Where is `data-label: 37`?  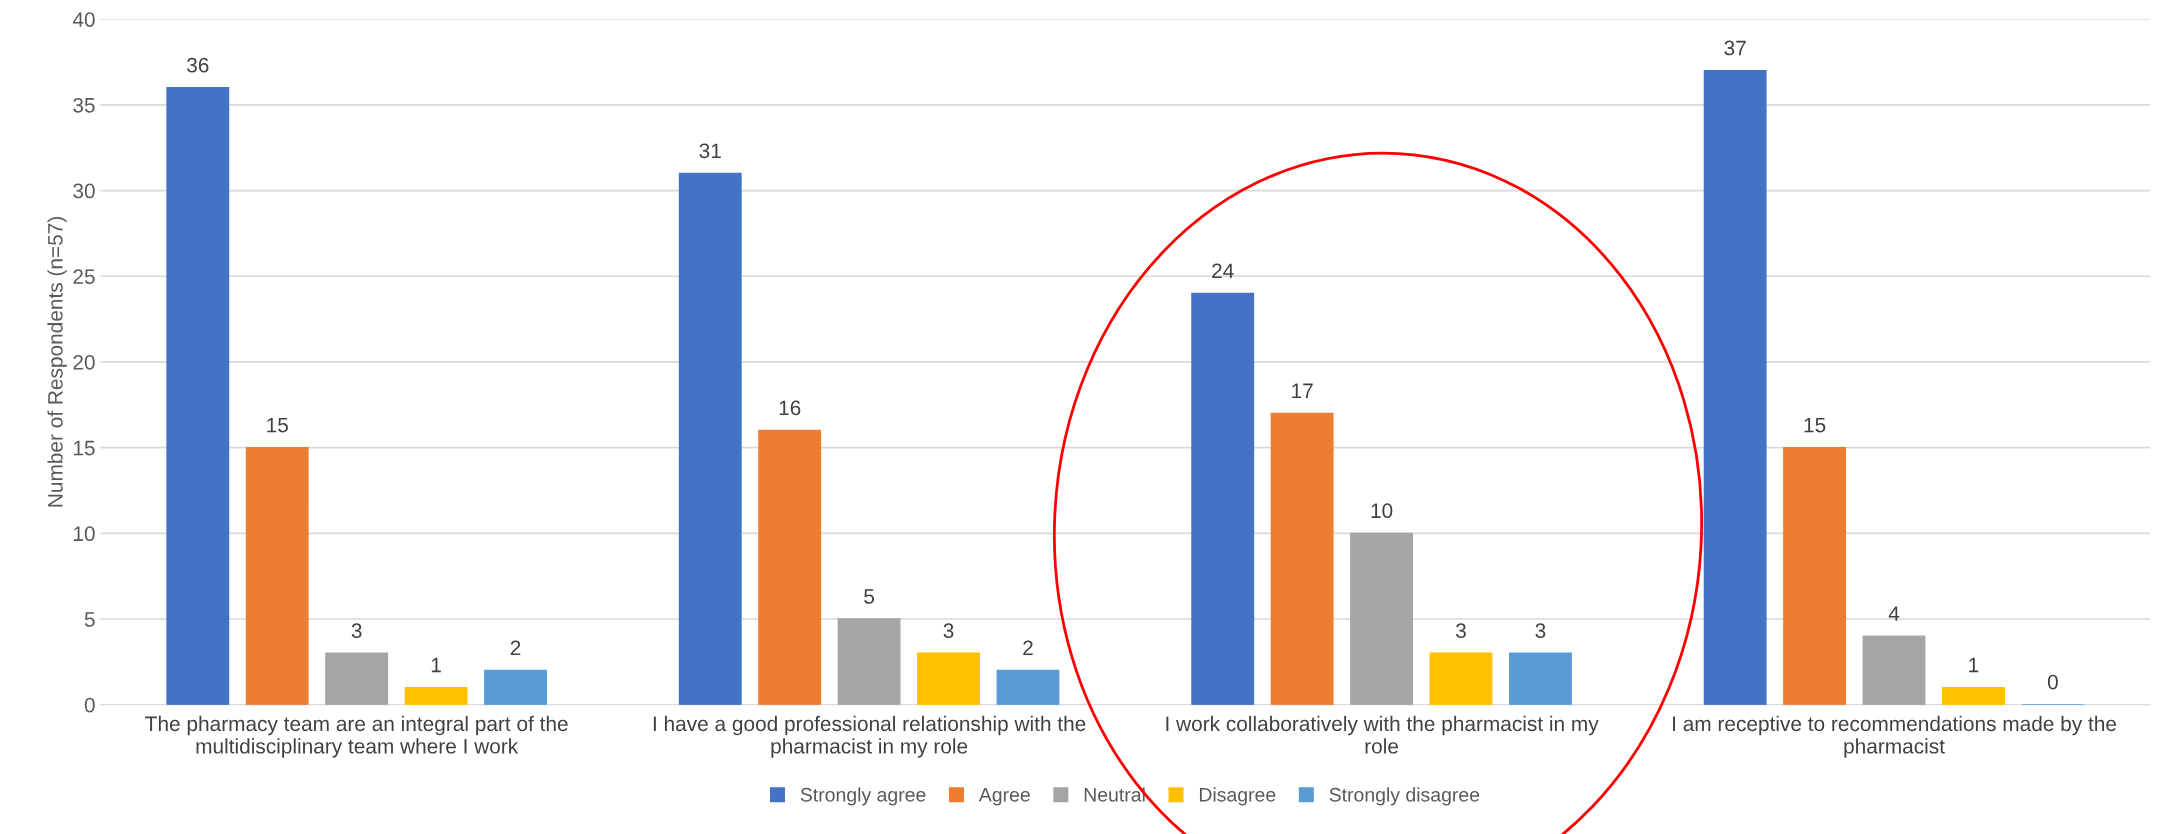
data-label: 37 is located at coordinates (1735, 48).